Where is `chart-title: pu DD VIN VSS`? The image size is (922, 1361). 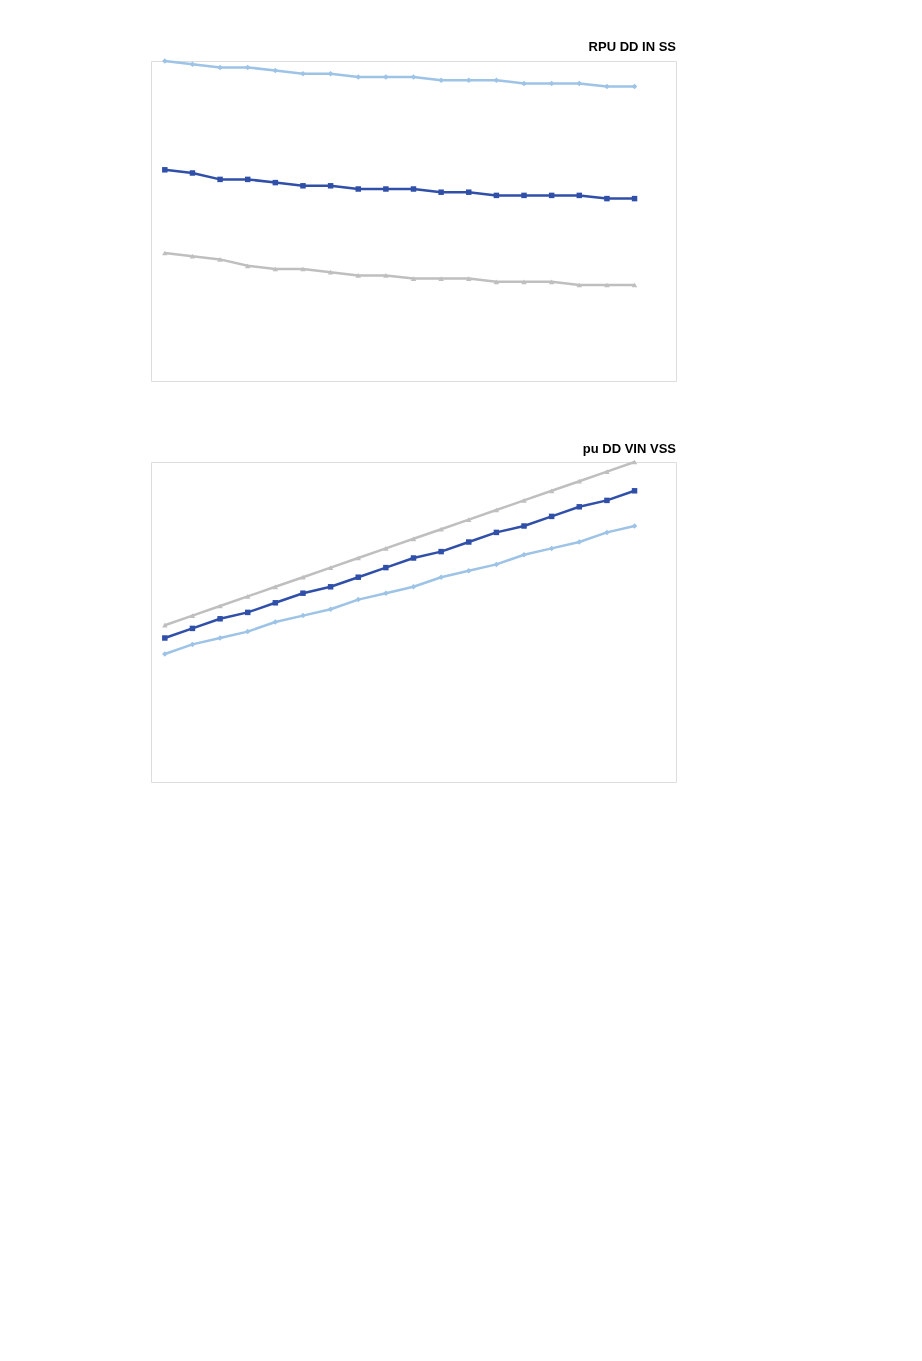 chart-title: pu DD VIN VSS is located at coordinates (629, 448).